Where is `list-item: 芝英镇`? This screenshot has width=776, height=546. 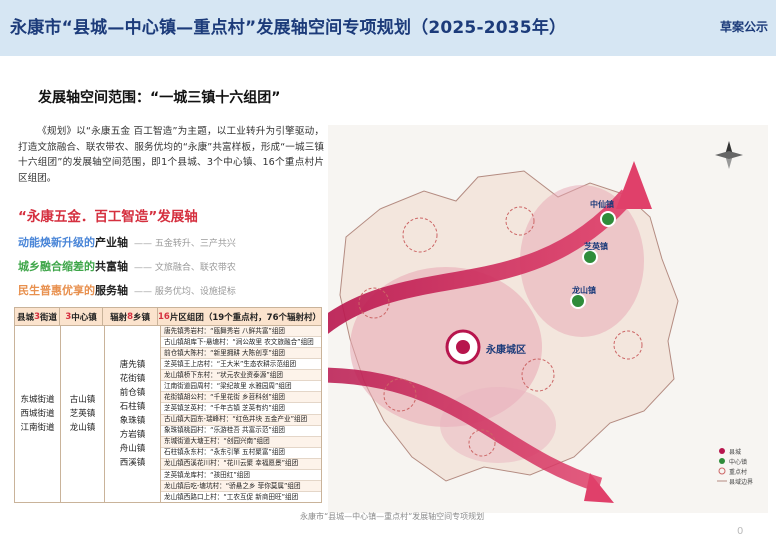
list-item: 芝英镇 is located at coordinates (82, 414).